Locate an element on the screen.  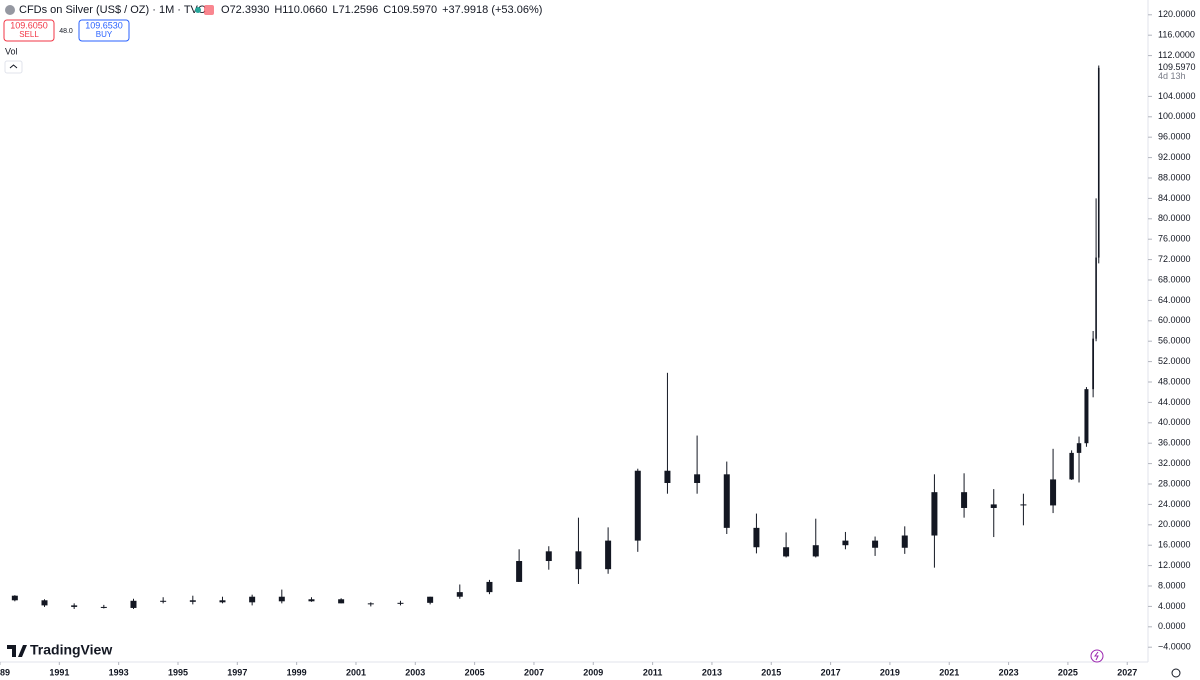
y-tick-label: 80.0000 is located at coordinates (1174, 218).